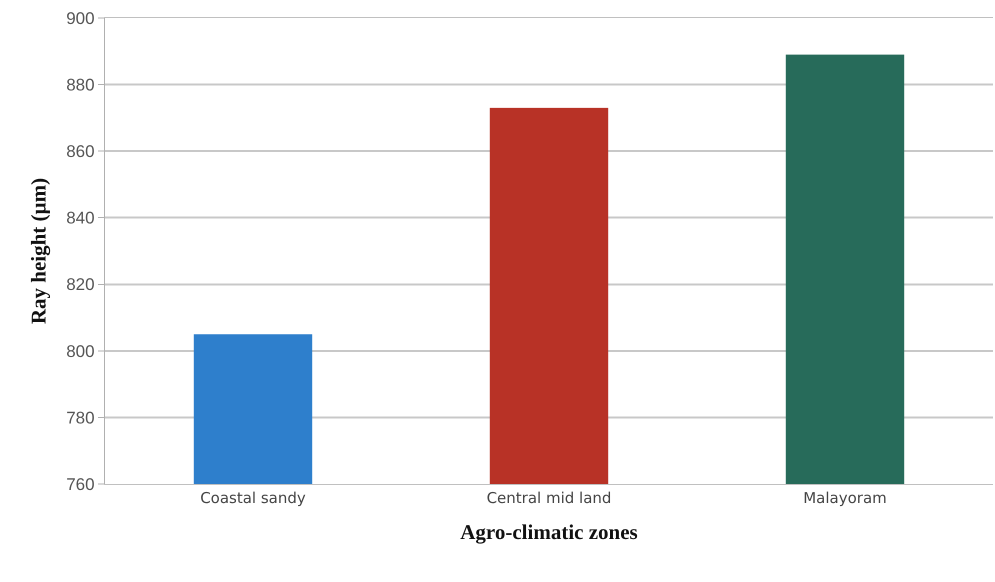 The width and height of the screenshot is (995, 582). I want to click on x-tick-label: Central mid land, so click(549, 498).